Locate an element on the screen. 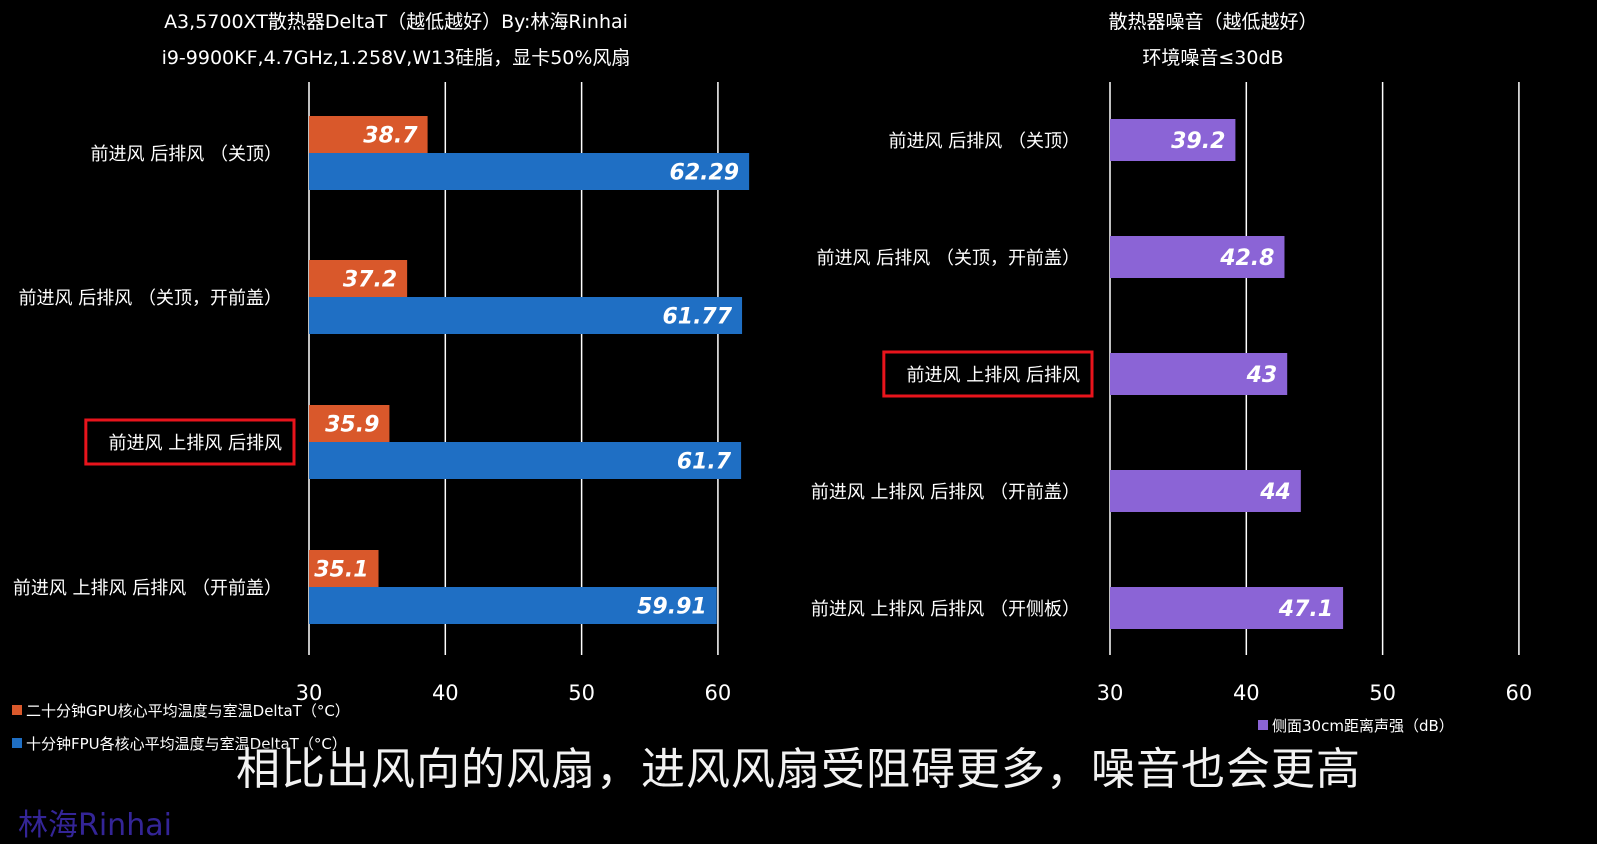  chart-title: A3,5700XT散热器DeltaT（越低越好）By:林海Rinhai is located at coordinates (396, 22).